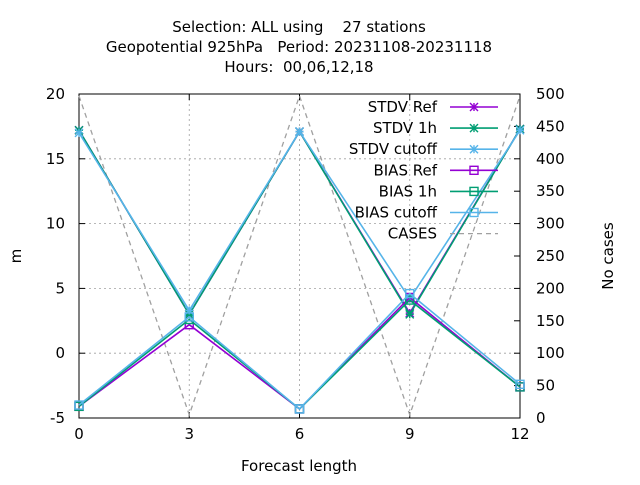 The height and width of the screenshot is (485, 640). What do you see at coordinates (405, 128) in the screenshot?
I see `legend-label: STDV 1h` at bounding box center [405, 128].